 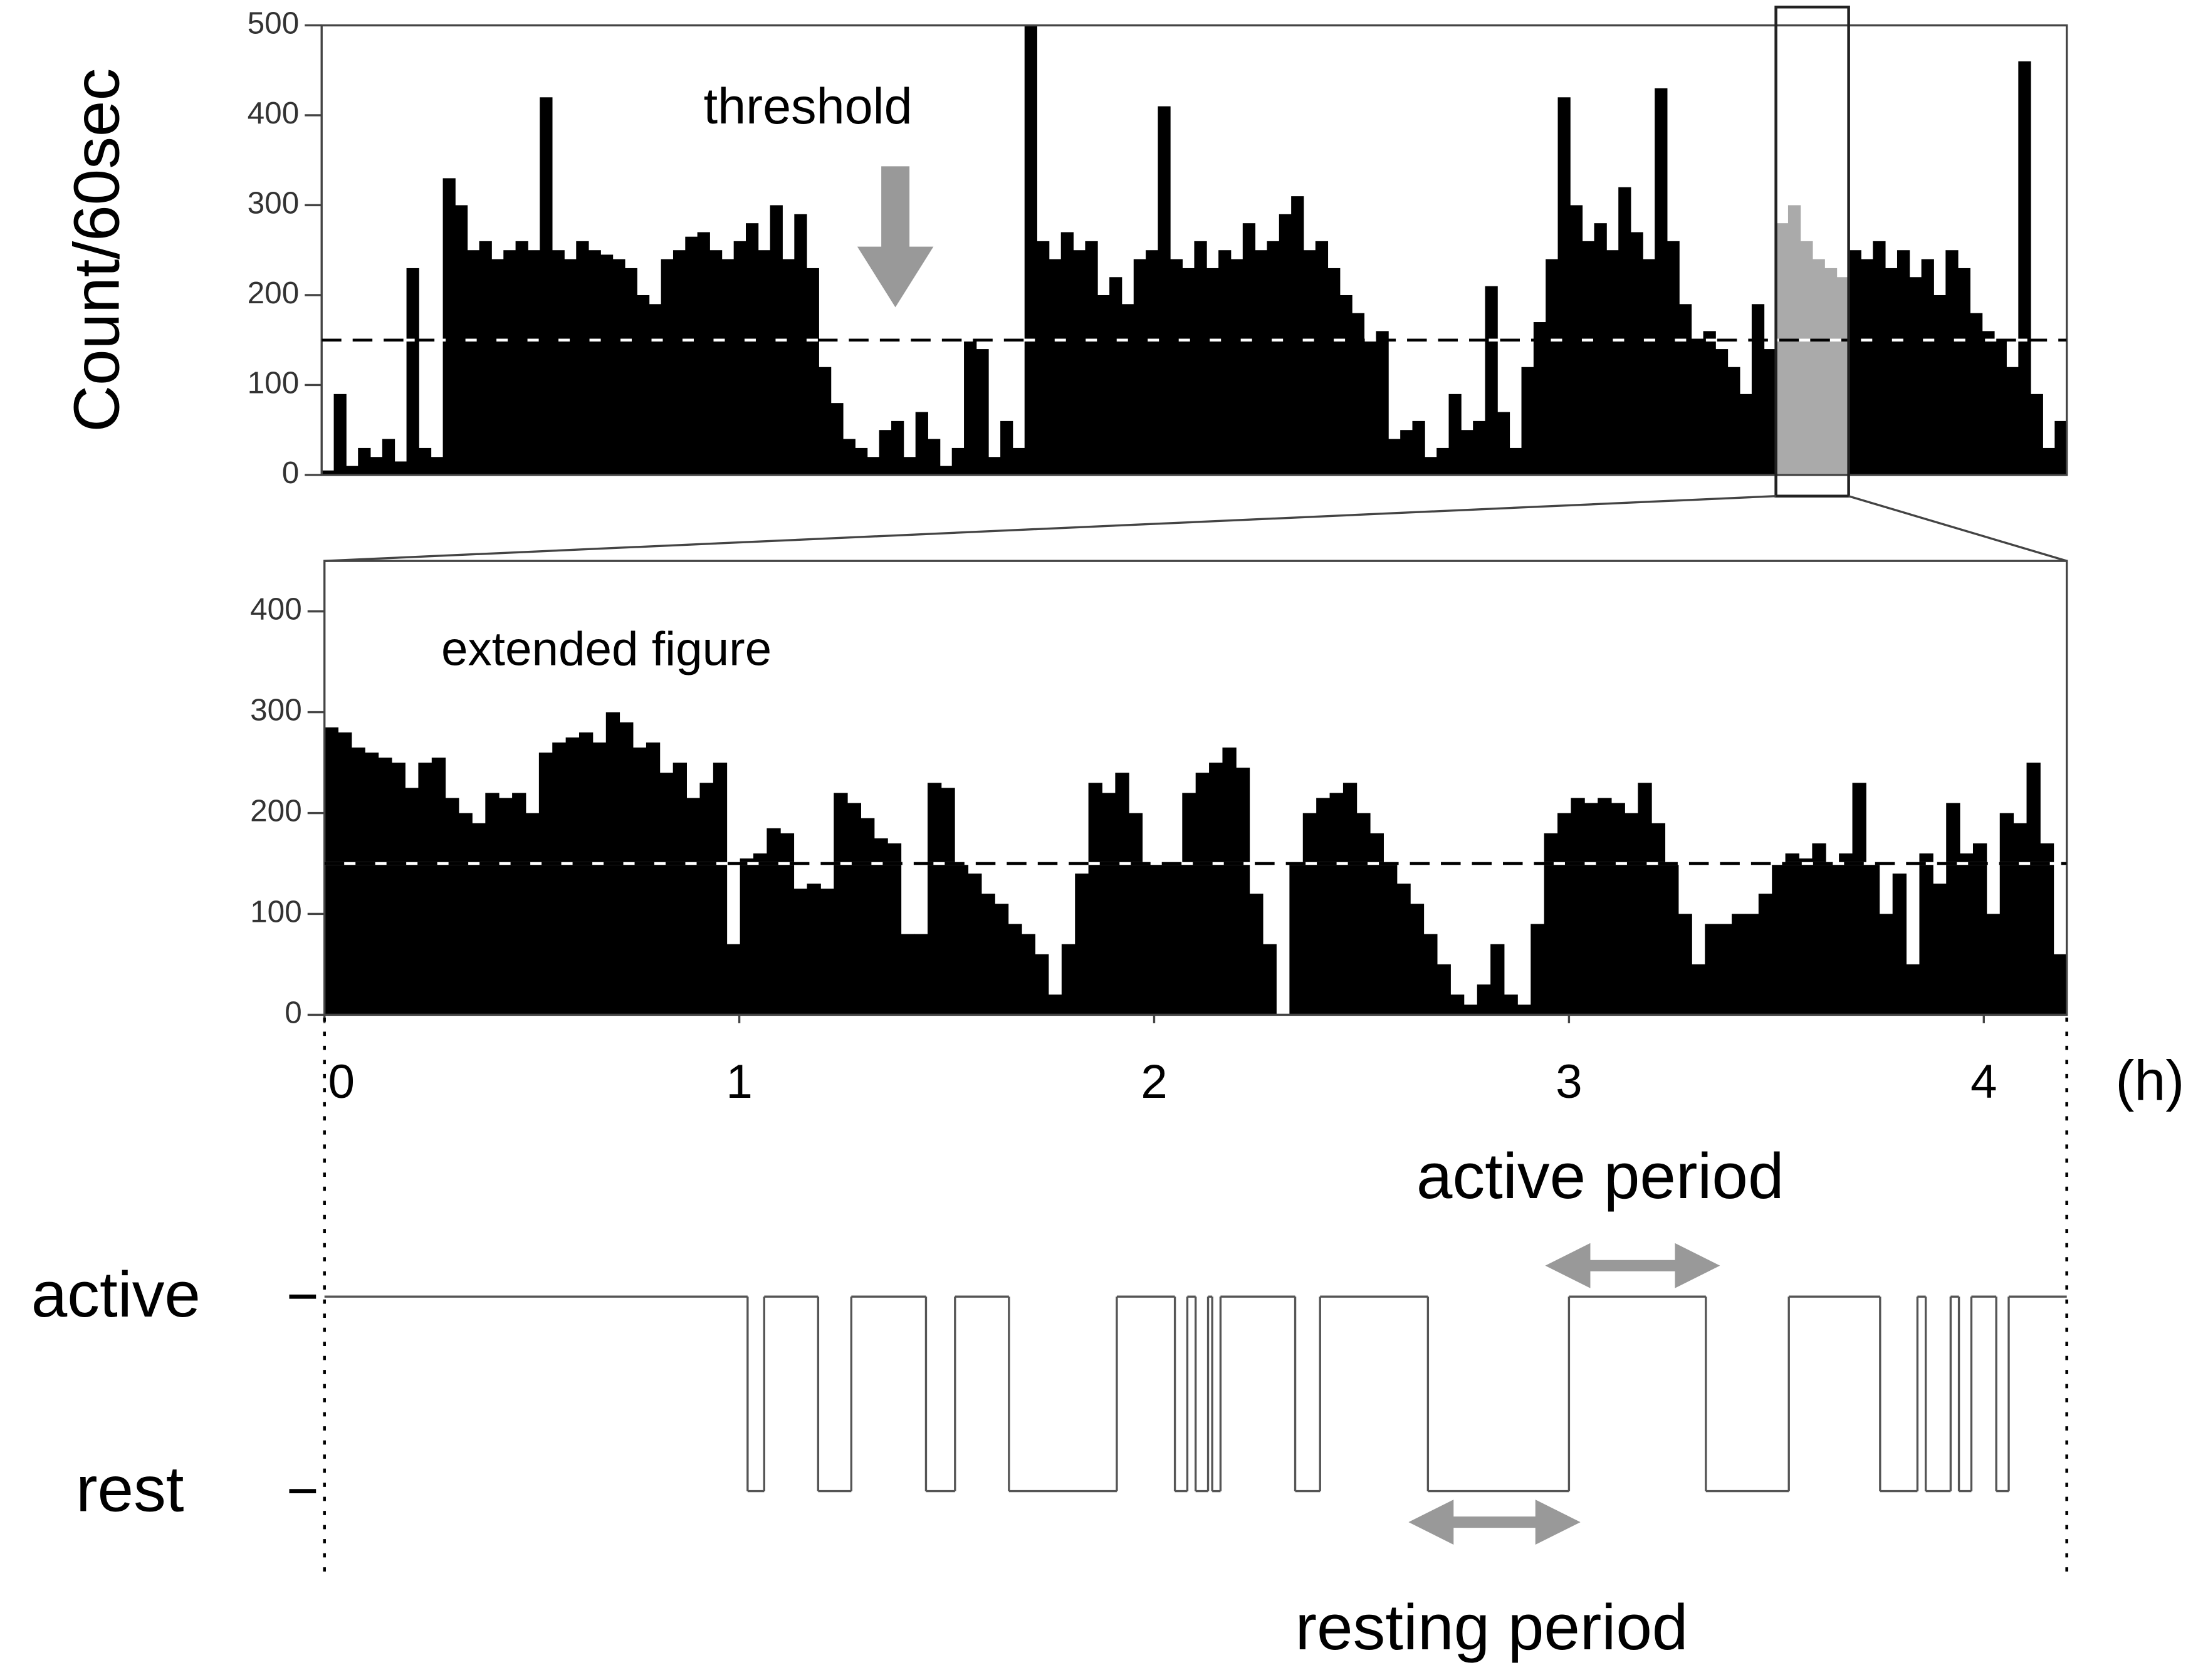 What do you see at coordinates (342, 1082) in the screenshot?
I see `x-tick-label: 0` at bounding box center [342, 1082].